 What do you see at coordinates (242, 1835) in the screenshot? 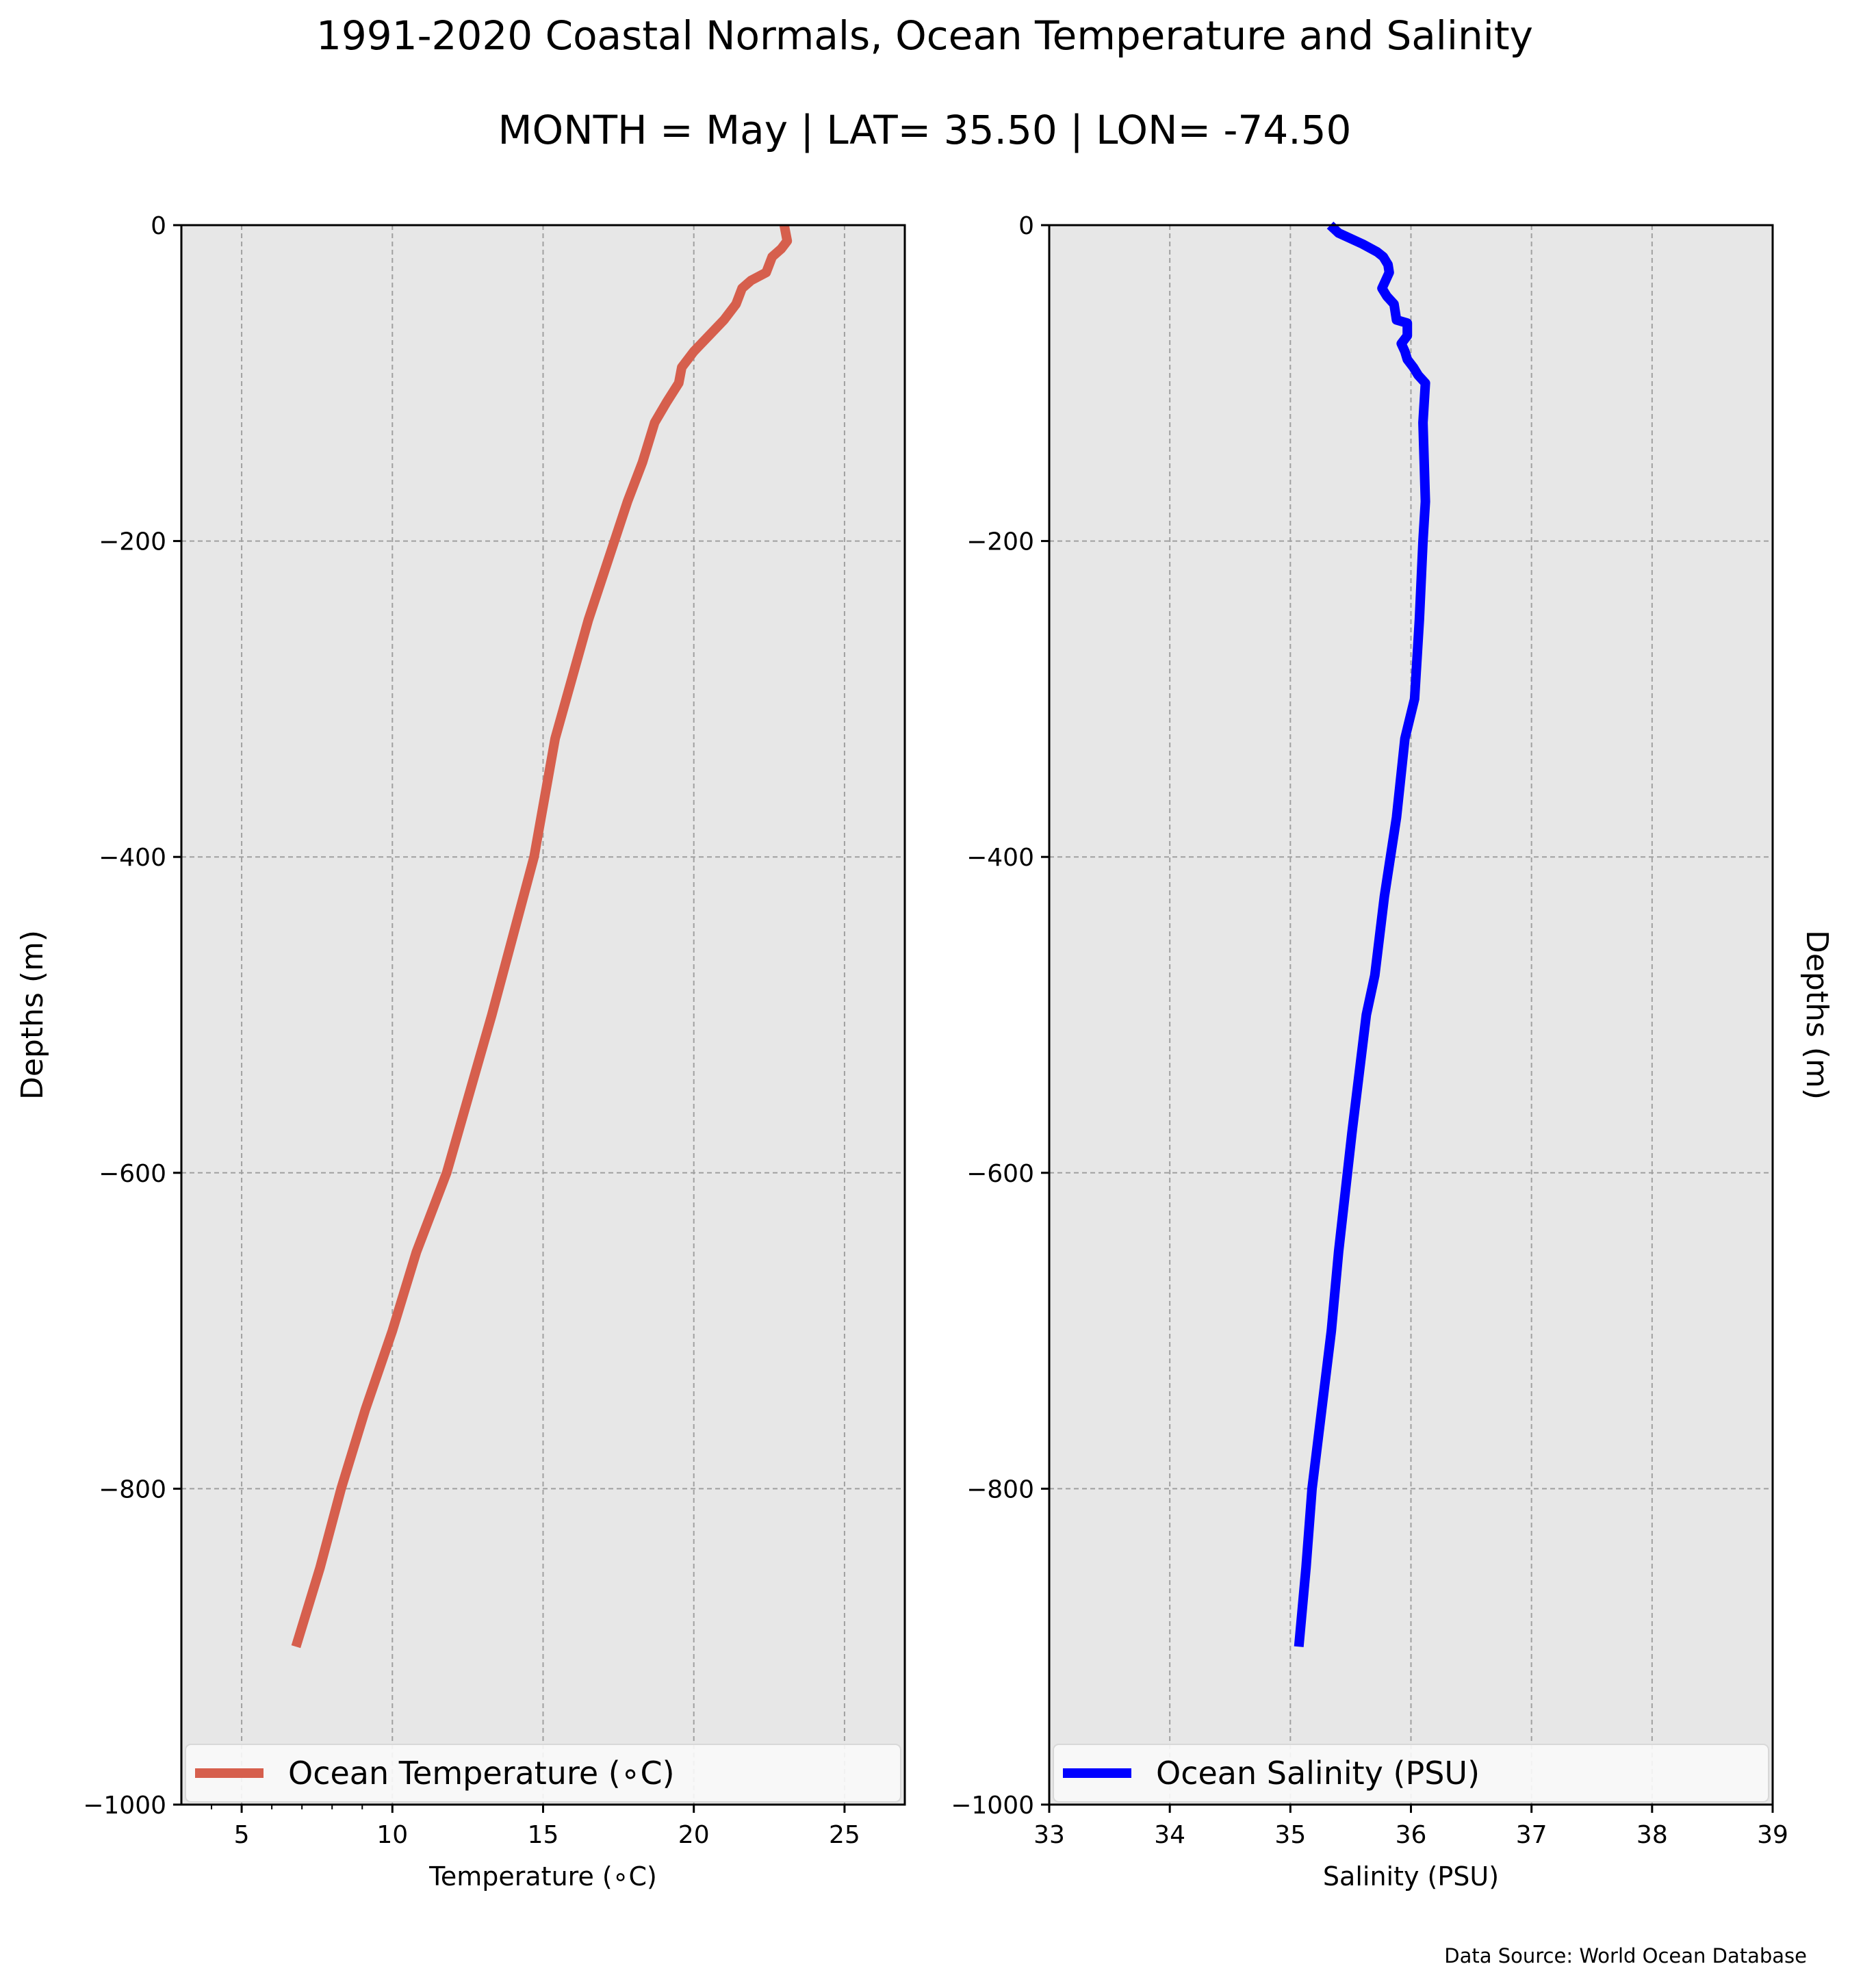
I see `x-tick-label: 5` at bounding box center [242, 1835].